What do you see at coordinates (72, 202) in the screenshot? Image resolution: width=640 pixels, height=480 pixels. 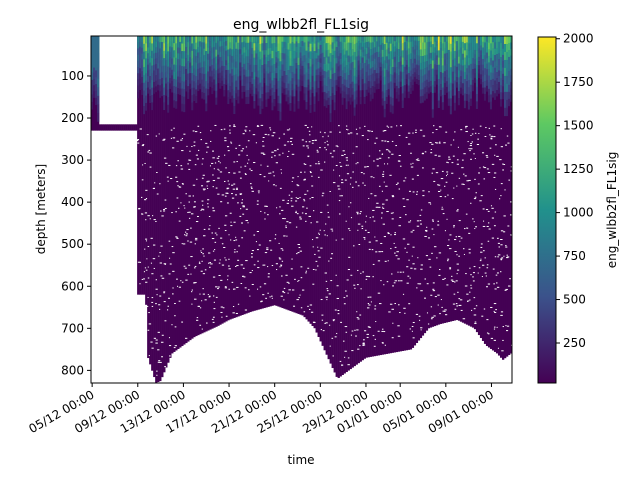 I see `y-tick-label: 400` at bounding box center [72, 202].